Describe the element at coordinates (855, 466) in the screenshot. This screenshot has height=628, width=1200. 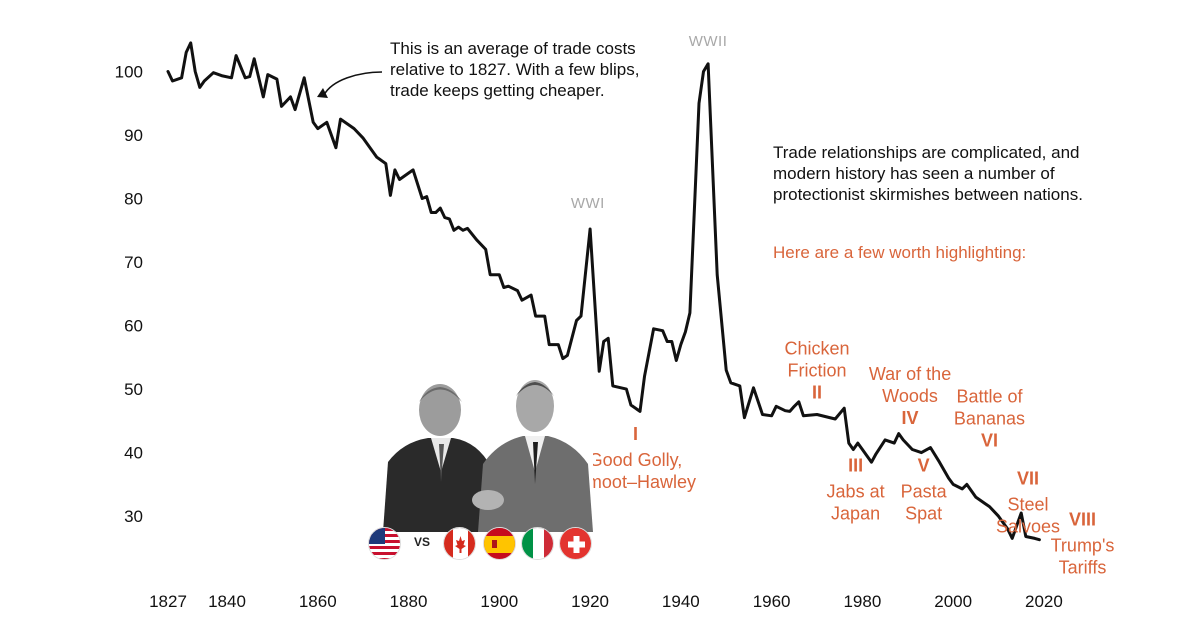
I see `event-numeral: III` at that location.